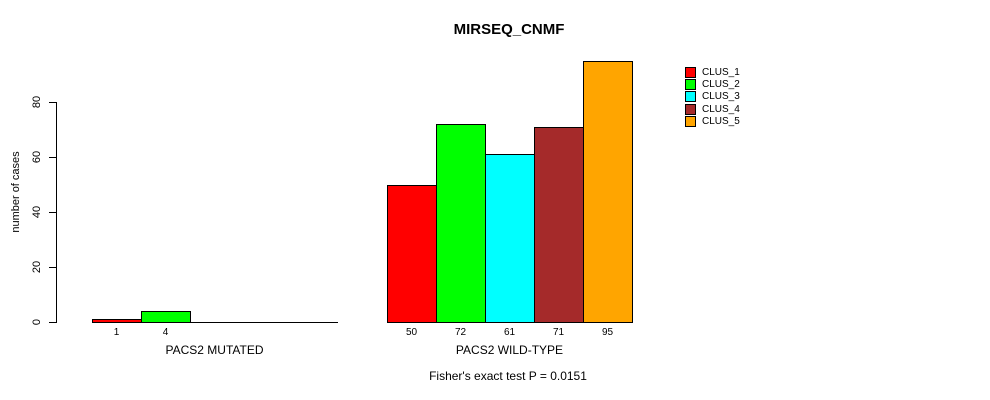 The image size is (990, 400). What do you see at coordinates (509, 350) in the screenshot?
I see `group-label: PACS2 WILD-TYPE` at bounding box center [509, 350].